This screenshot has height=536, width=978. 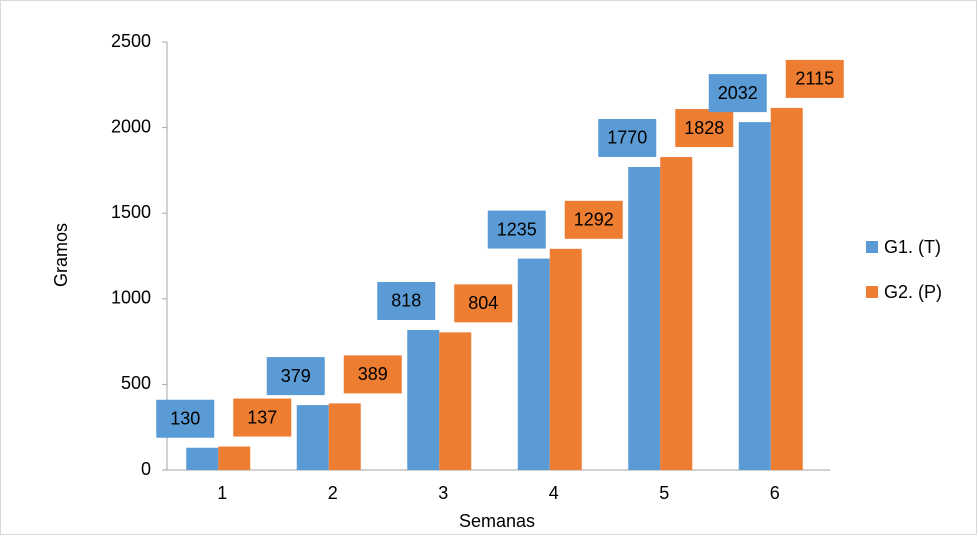 I want to click on x-tick-label: 5, so click(x=664, y=493).